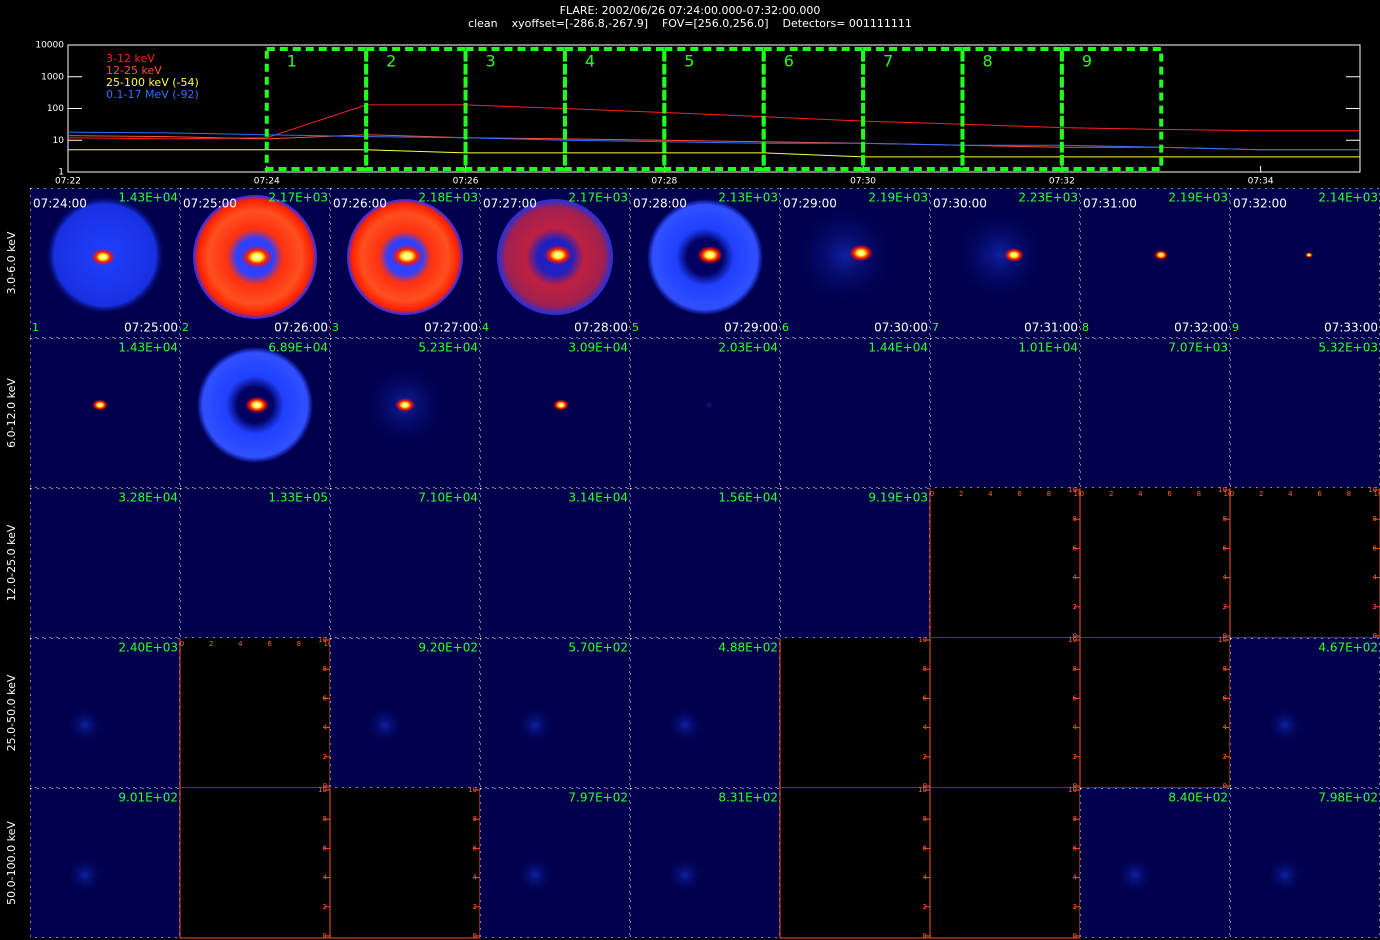  I want to click on max-value: 1.33E+05, so click(298, 498).